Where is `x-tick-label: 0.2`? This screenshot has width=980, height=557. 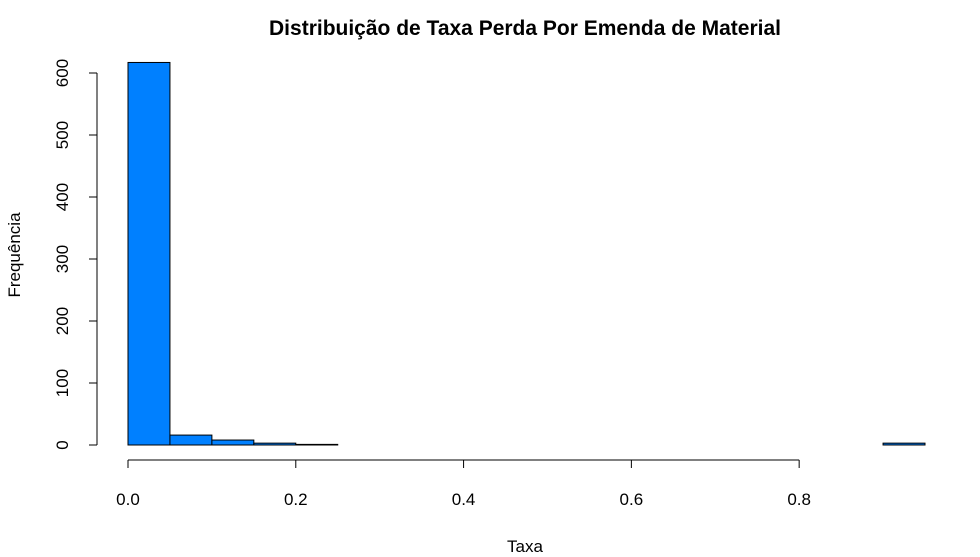 x-tick-label: 0.2 is located at coordinates (296, 499).